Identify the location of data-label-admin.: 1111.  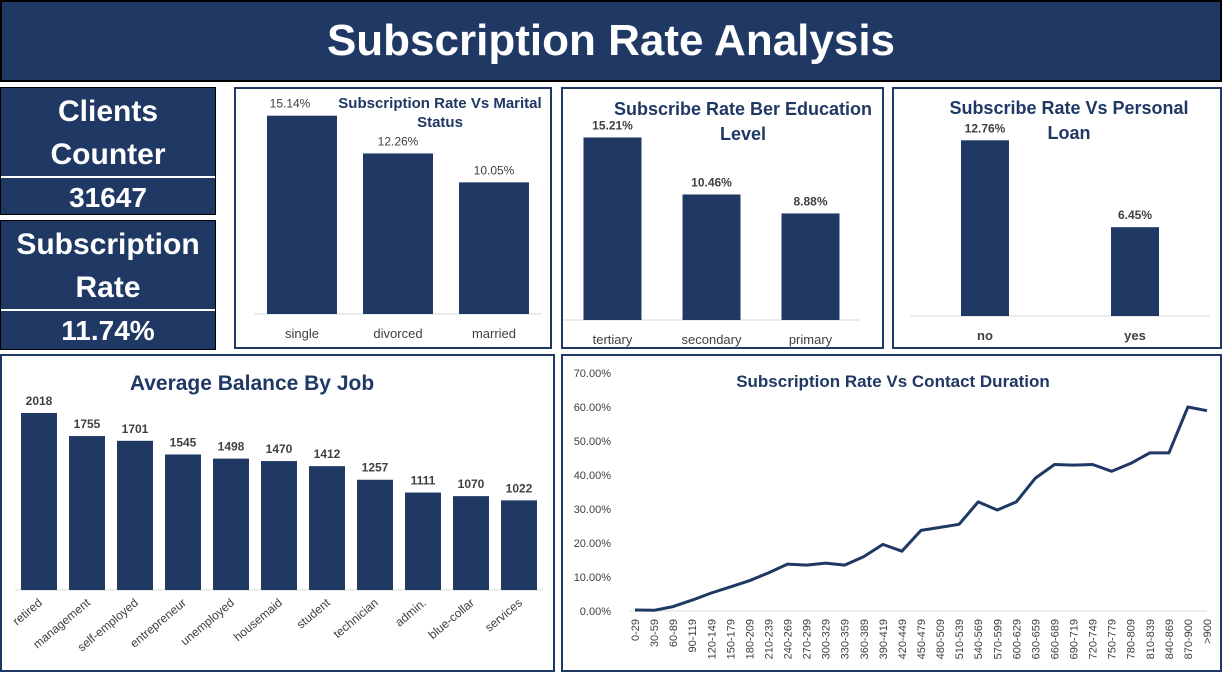
(423, 481).